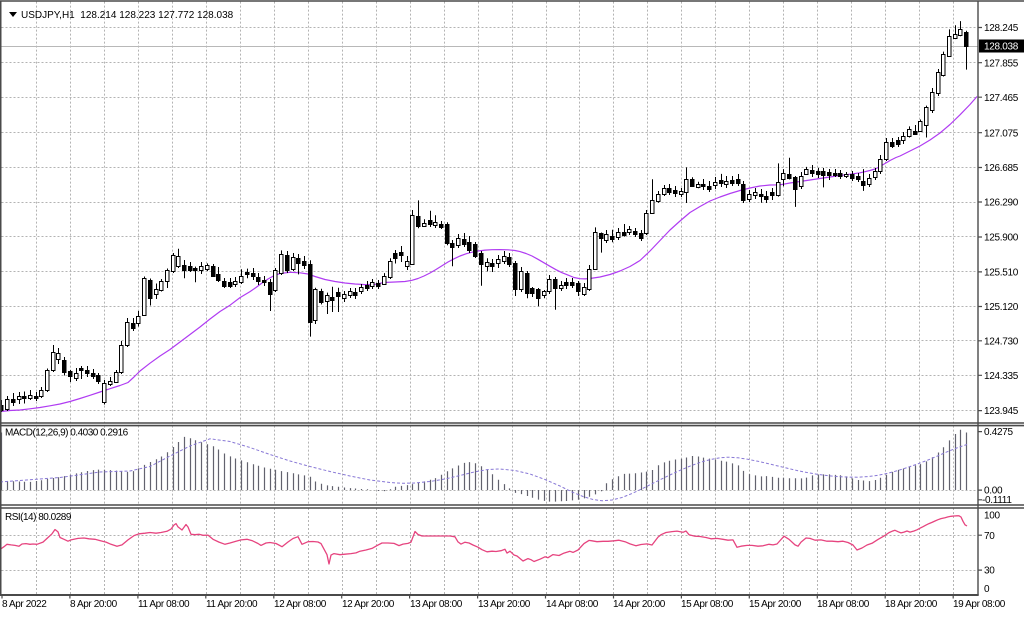 The height and width of the screenshot is (618, 1024). I want to click on svg-text: 70, so click(989, 536).